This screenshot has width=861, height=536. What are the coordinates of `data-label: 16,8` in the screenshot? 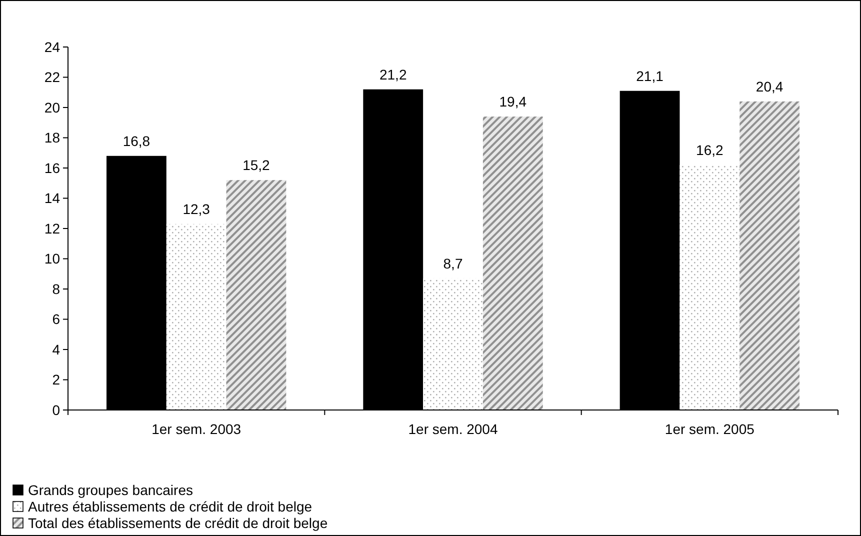 It's located at (136, 140).